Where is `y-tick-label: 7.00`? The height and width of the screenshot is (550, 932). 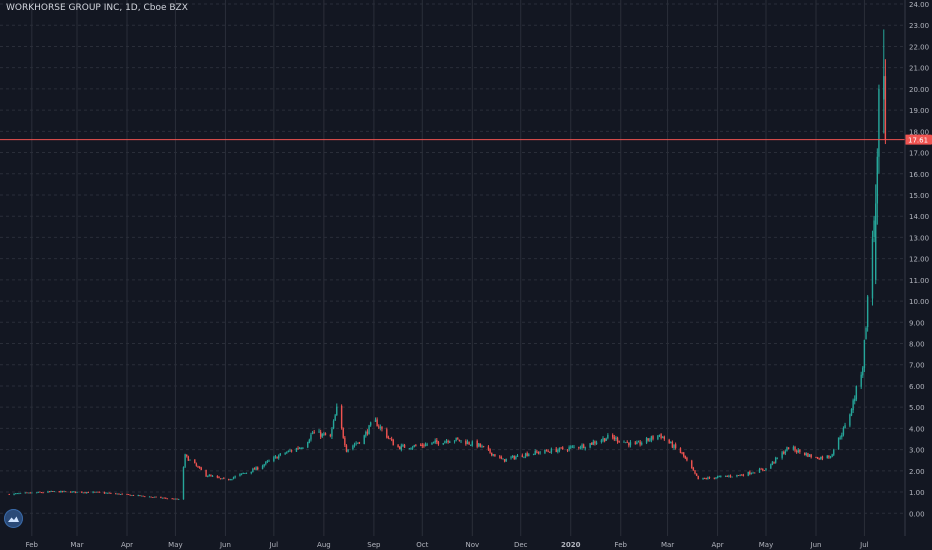 y-tick-label: 7.00 is located at coordinates (917, 366).